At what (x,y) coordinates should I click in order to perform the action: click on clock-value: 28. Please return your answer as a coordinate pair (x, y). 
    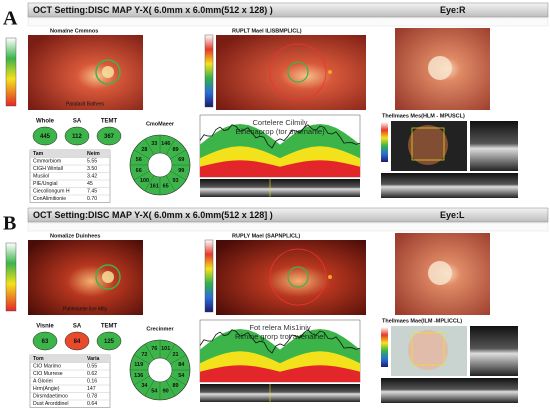
    Looking at the image, I should click on (144, 150).